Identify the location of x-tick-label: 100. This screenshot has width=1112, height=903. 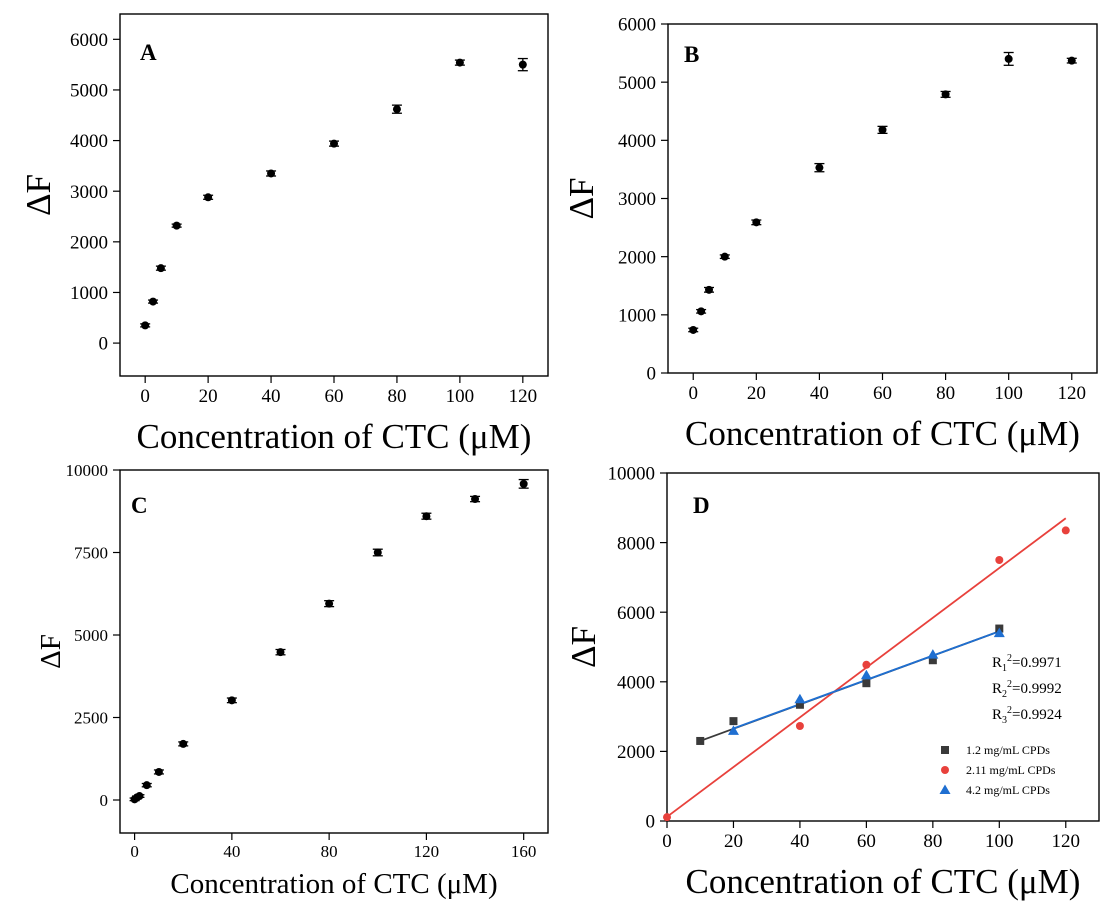
(460, 396).